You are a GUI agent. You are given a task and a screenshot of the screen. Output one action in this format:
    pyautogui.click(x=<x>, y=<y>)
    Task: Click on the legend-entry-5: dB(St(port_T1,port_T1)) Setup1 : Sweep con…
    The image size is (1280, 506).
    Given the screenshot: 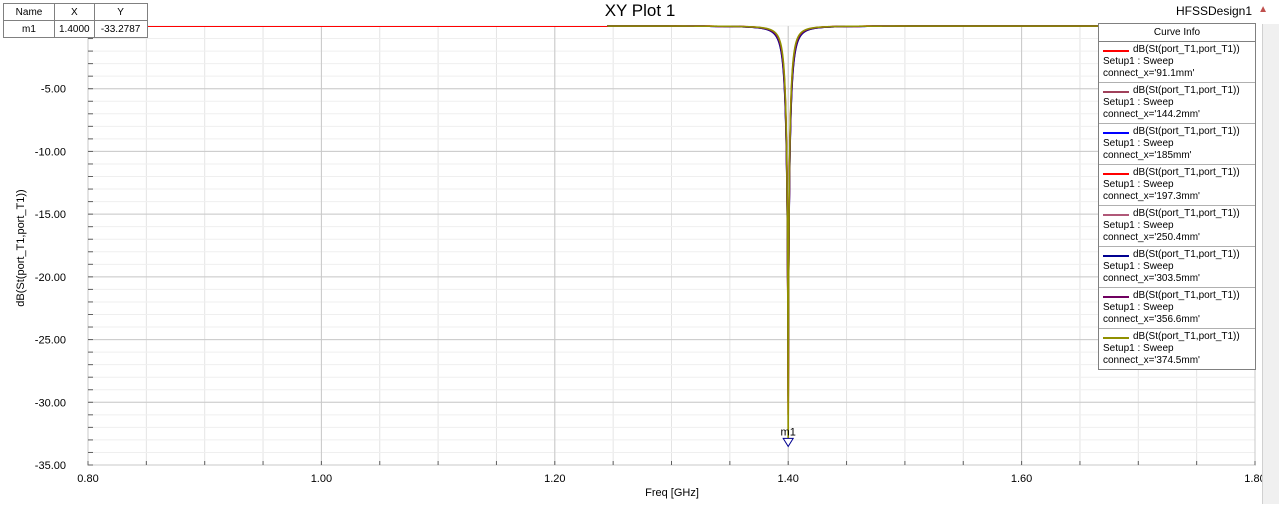 What is the action you would take?
    pyautogui.click(x=1177, y=226)
    